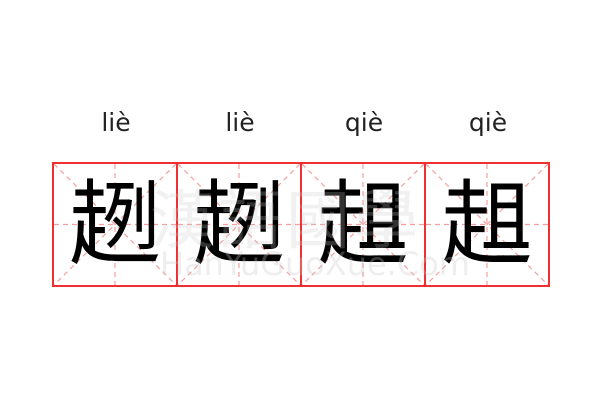  What do you see at coordinates (364, 122) in the screenshot?
I see `pinyin-3: qiè` at bounding box center [364, 122].